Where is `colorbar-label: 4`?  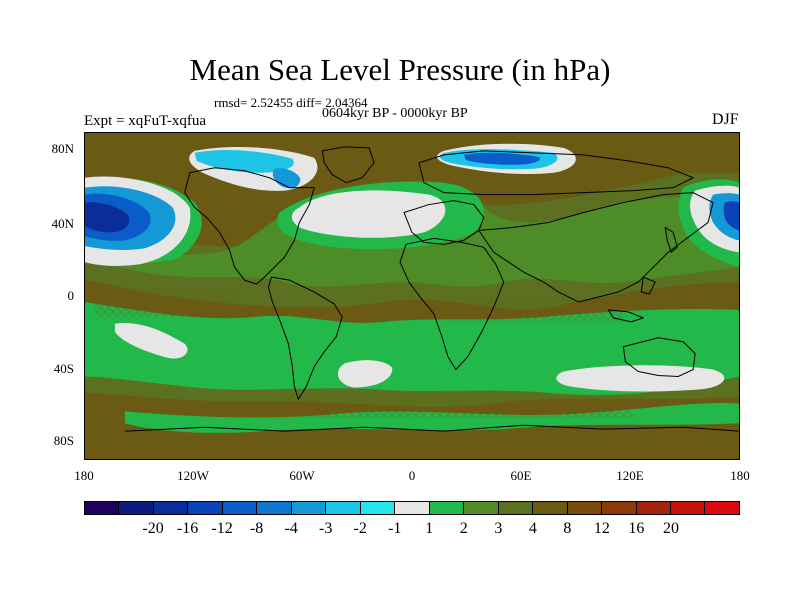 colorbar-label: 4 is located at coordinates (532, 528).